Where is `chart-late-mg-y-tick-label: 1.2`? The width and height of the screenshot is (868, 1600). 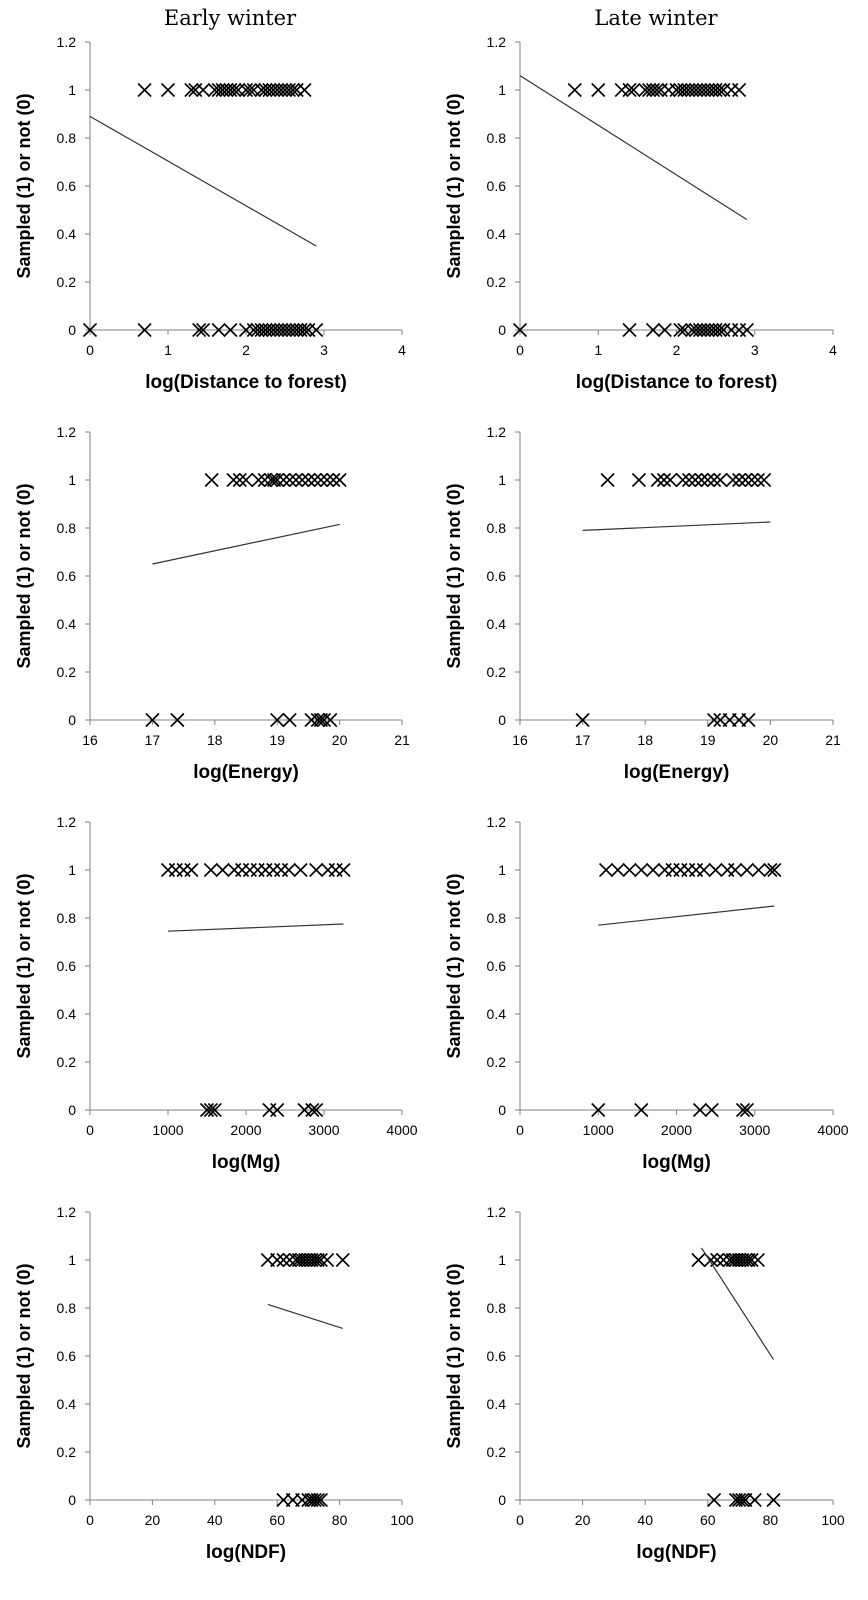 chart-late-mg-y-tick-label: 1.2 is located at coordinates (497, 822).